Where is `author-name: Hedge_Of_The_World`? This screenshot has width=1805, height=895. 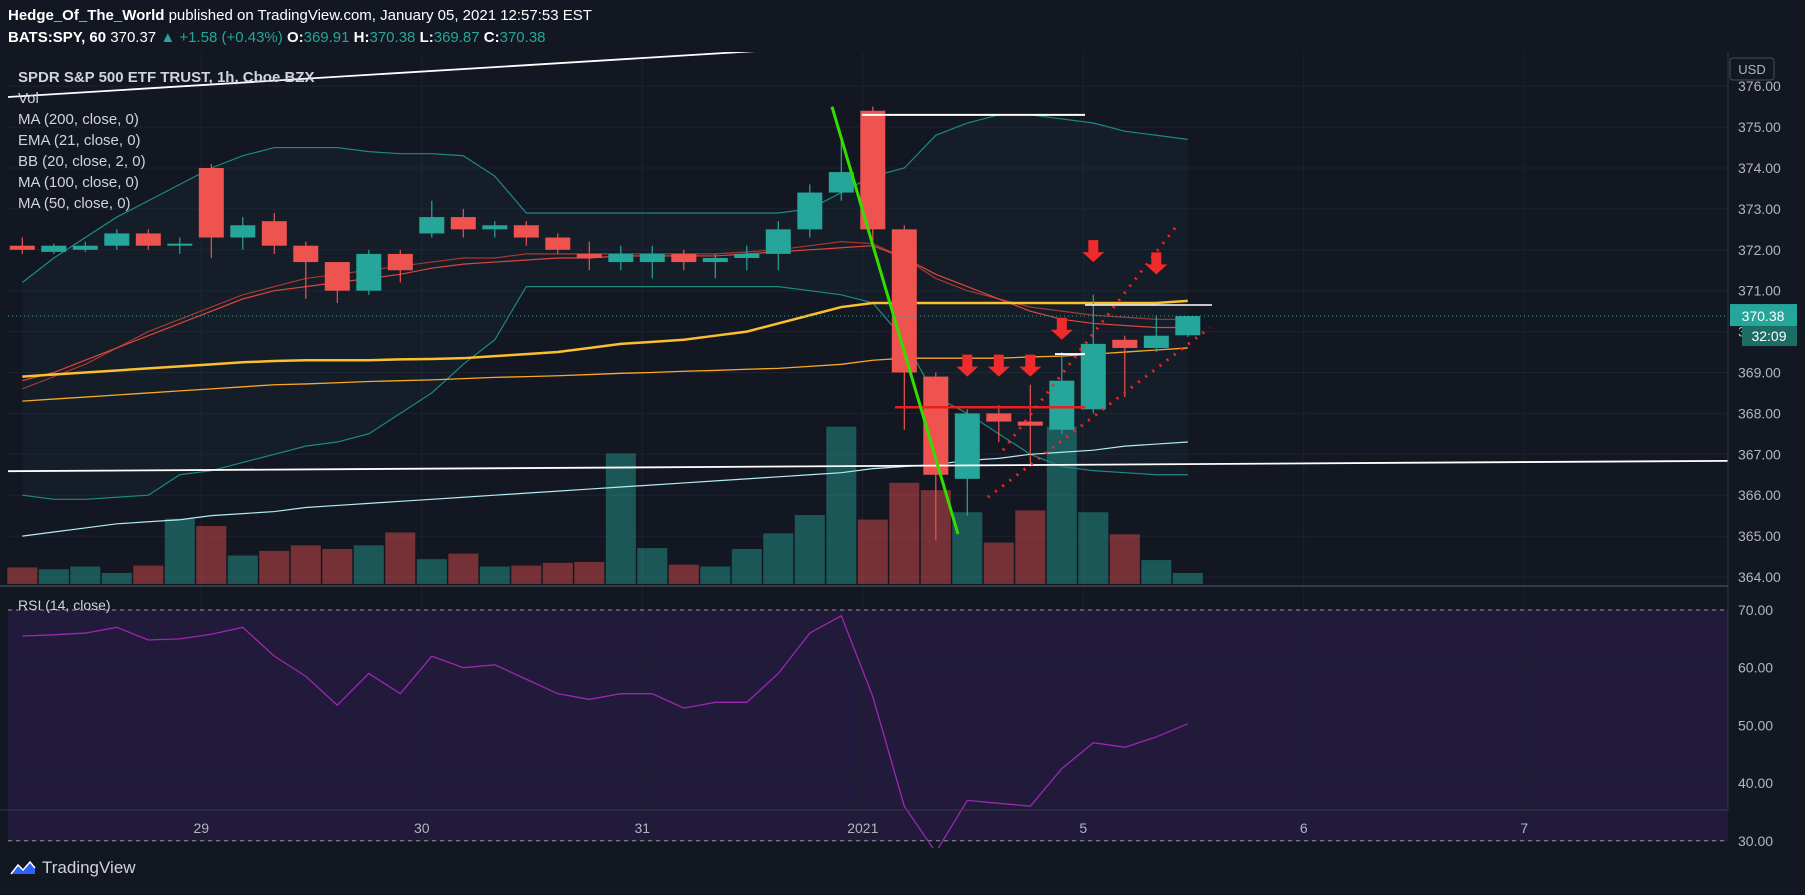 author-name: Hedge_Of_The_World is located at coordinates (86, 15).